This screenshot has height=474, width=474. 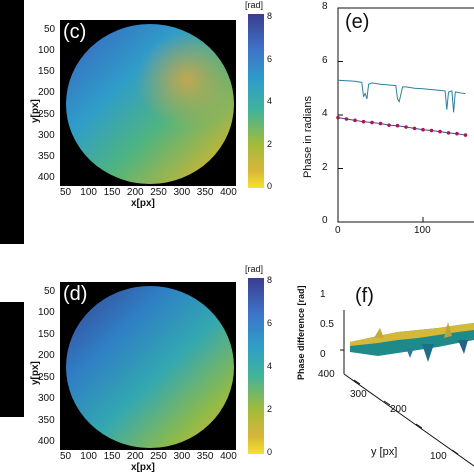 I want to click on panel-e-series-line, so click(x=401, y=96).